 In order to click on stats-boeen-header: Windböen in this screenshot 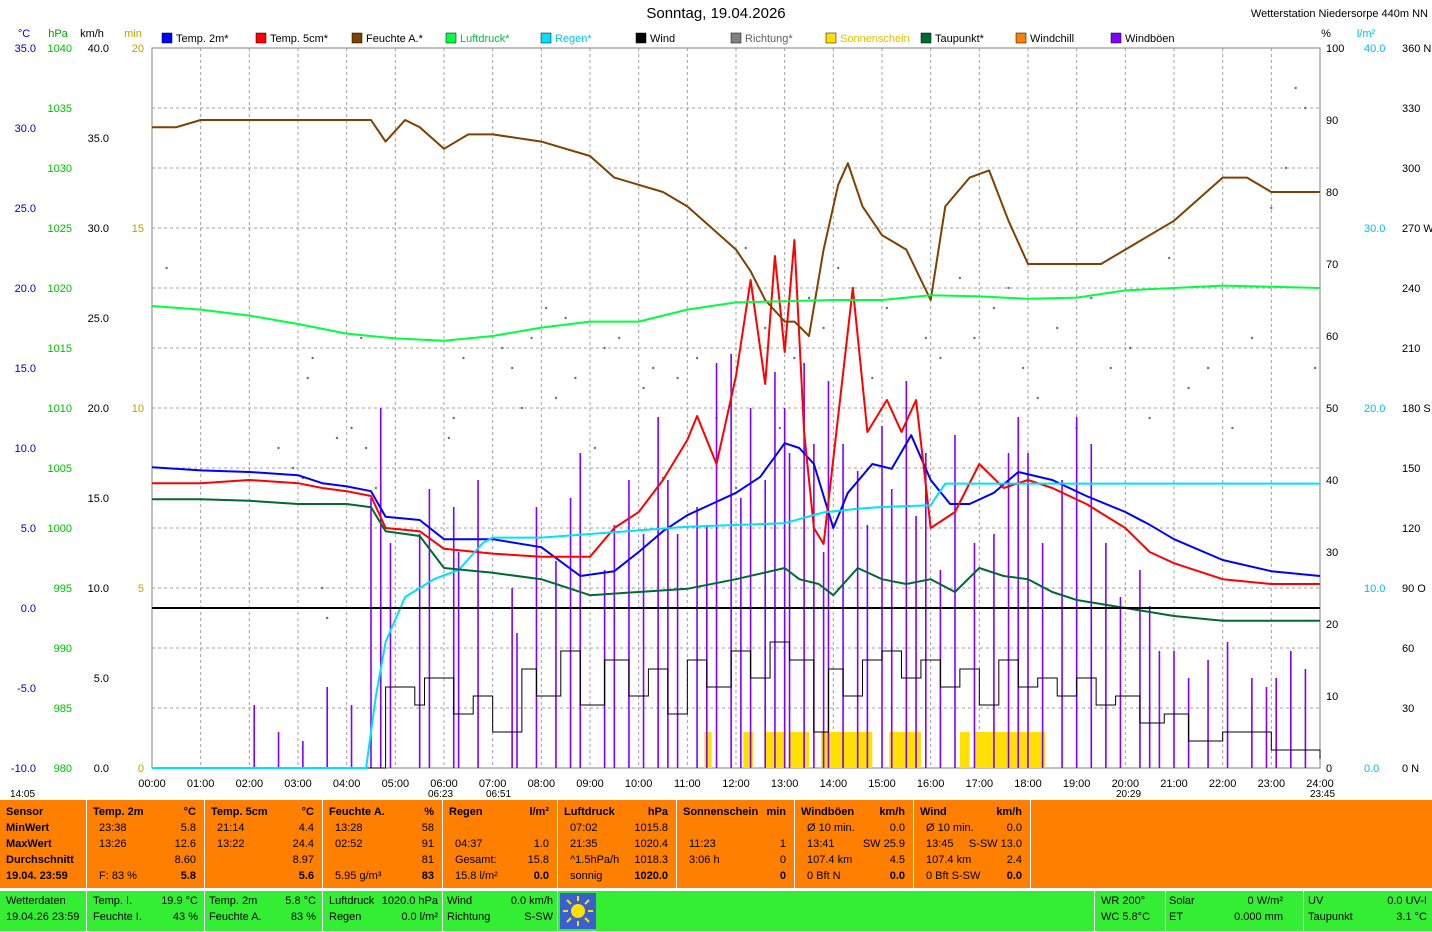, I will do `click(828, 812)`.